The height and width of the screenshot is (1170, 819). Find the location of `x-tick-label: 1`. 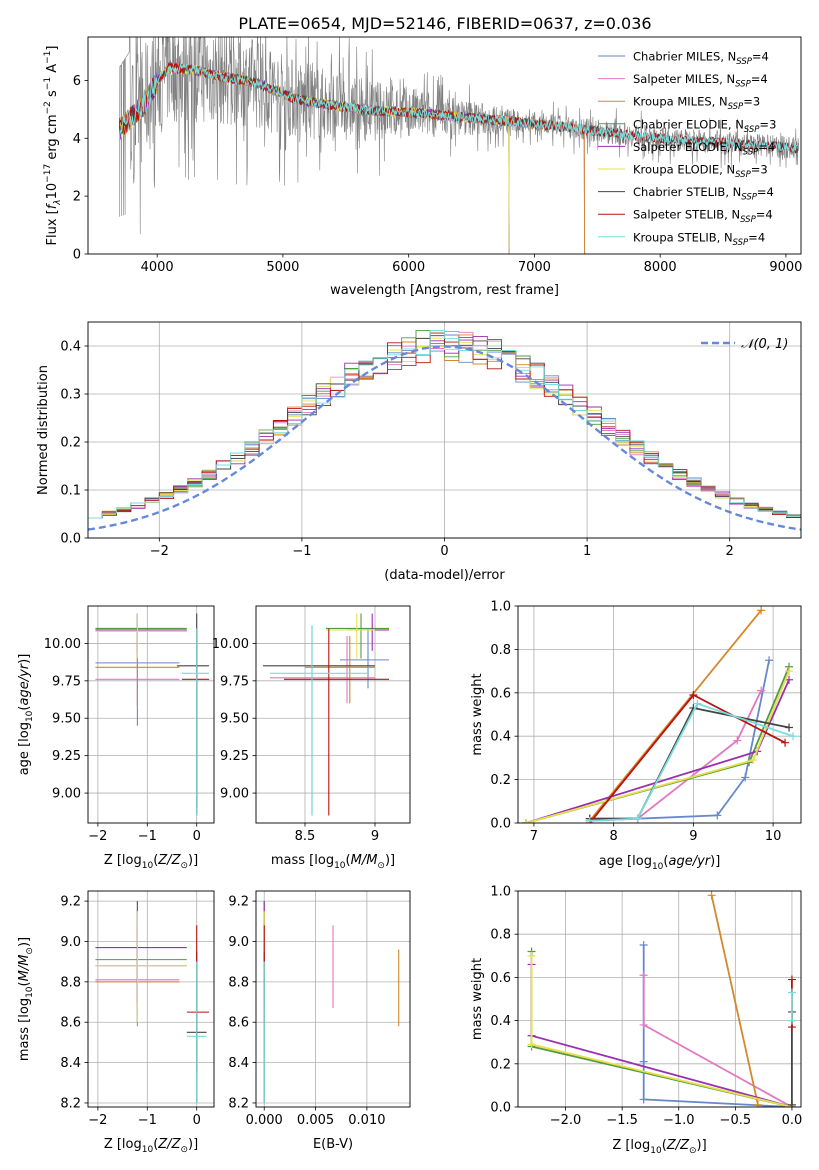

x-tick-label: 1 is located at coordinates (587, 551).